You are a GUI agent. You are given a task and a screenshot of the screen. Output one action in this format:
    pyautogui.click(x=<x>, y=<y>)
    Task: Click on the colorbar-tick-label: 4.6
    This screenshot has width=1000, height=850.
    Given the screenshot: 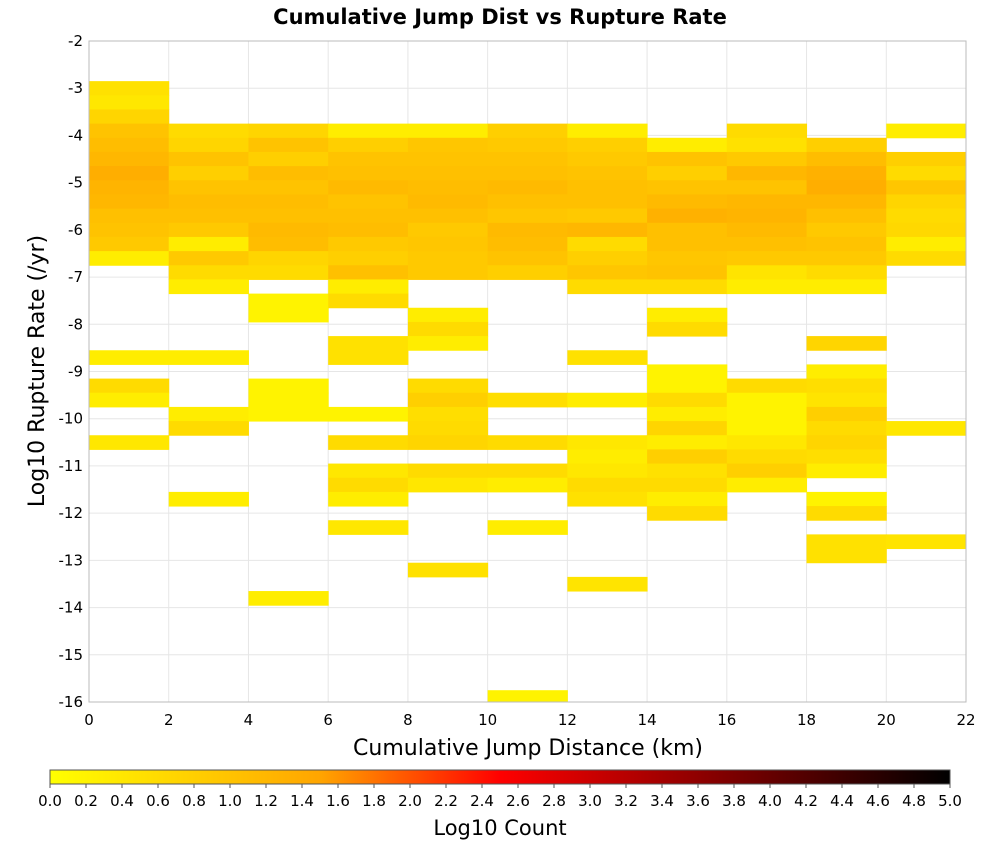 What is the action you would take?
    pyautogui.click(x=878, y=801)
    